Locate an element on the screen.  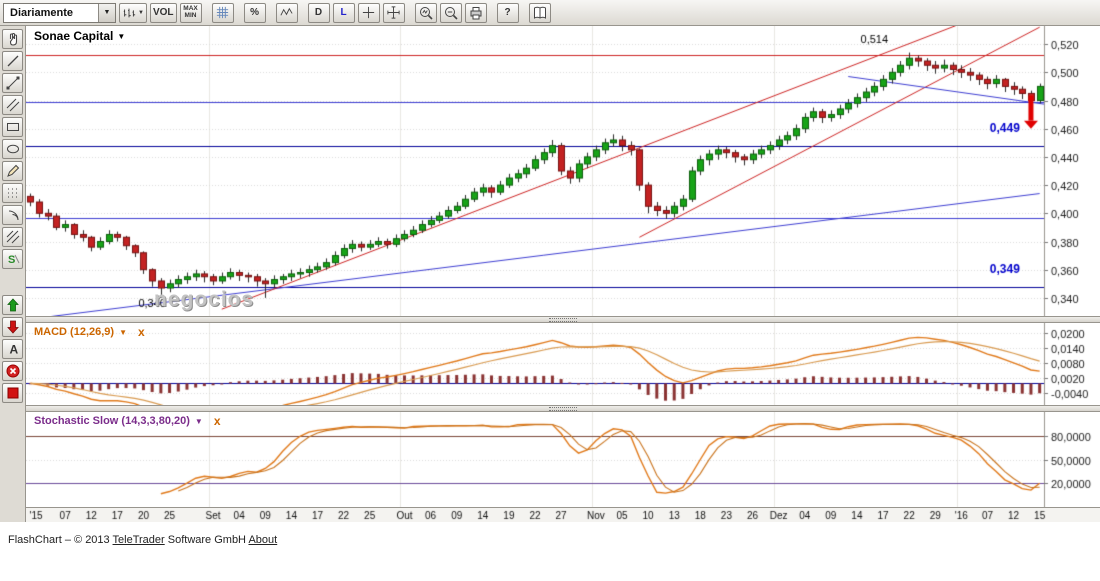
crosshair-ticks-icon is located at coordinates (393, 12).